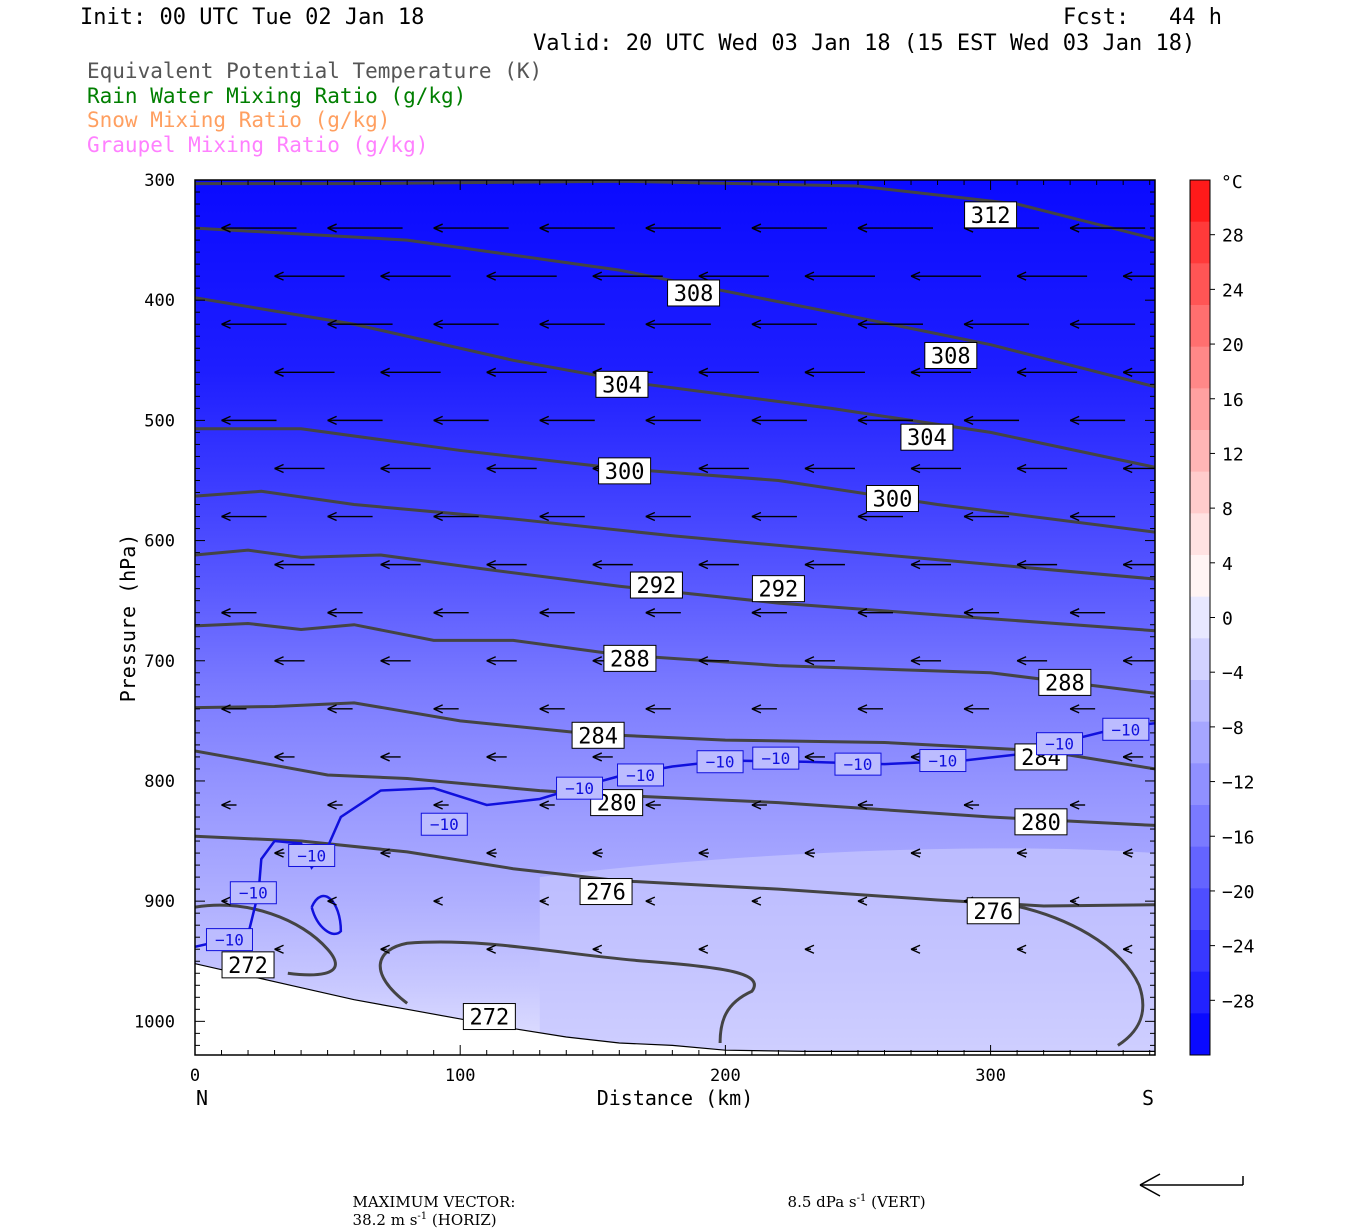  I want to click on horiz-exp: -1, so click(422, 1216).